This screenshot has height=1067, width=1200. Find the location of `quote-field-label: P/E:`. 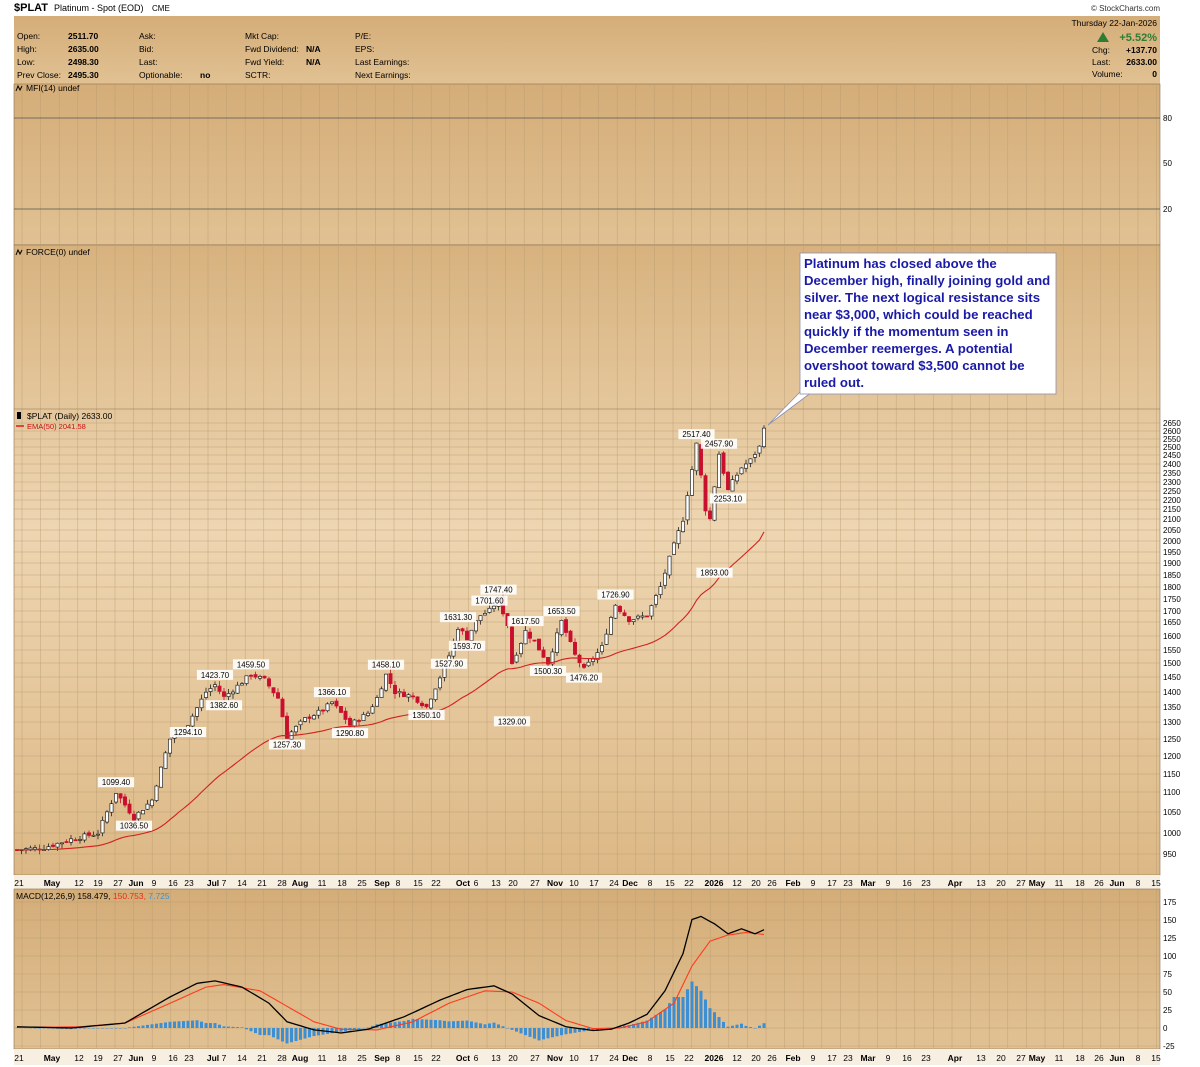

quote-field-label: P/E: is located at coordinates (363, 36).